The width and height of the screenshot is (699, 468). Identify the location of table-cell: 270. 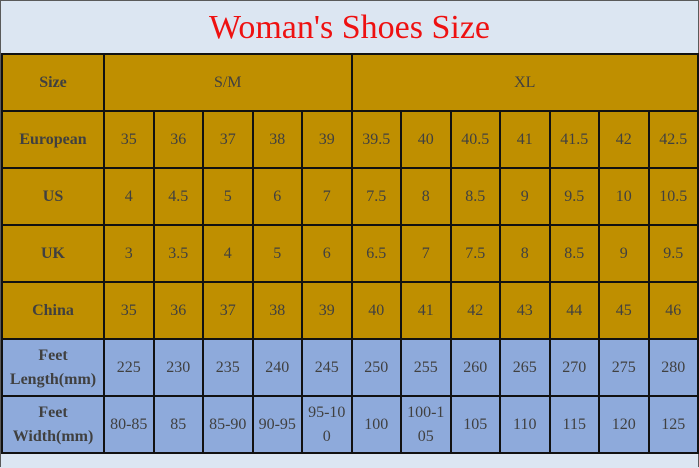
(574, 367).